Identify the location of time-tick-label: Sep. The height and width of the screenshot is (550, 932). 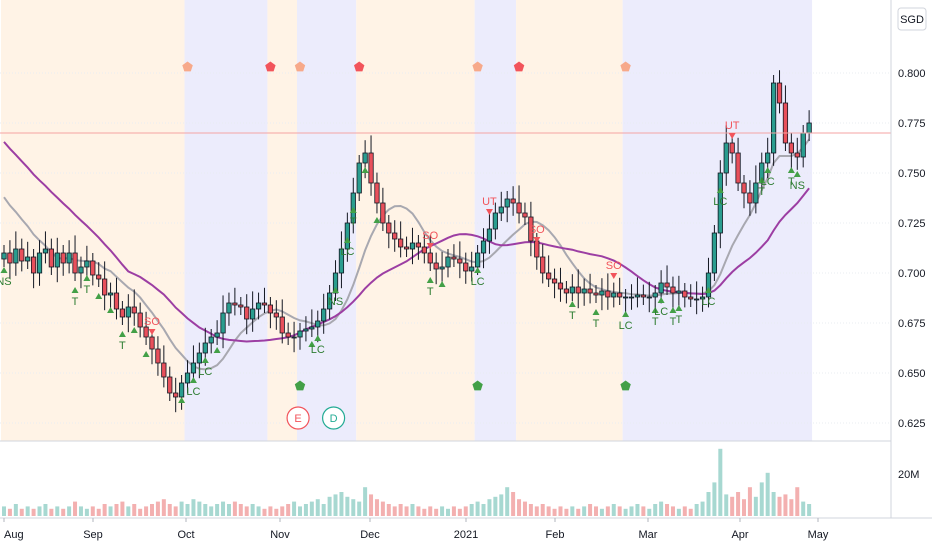
(93, 535).